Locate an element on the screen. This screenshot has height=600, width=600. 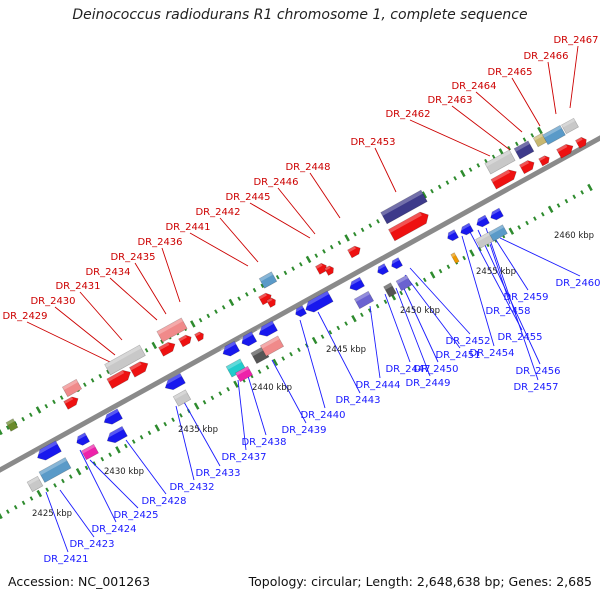
gene-label-reverse: DR_2425 is located at coordinates (135, 515).